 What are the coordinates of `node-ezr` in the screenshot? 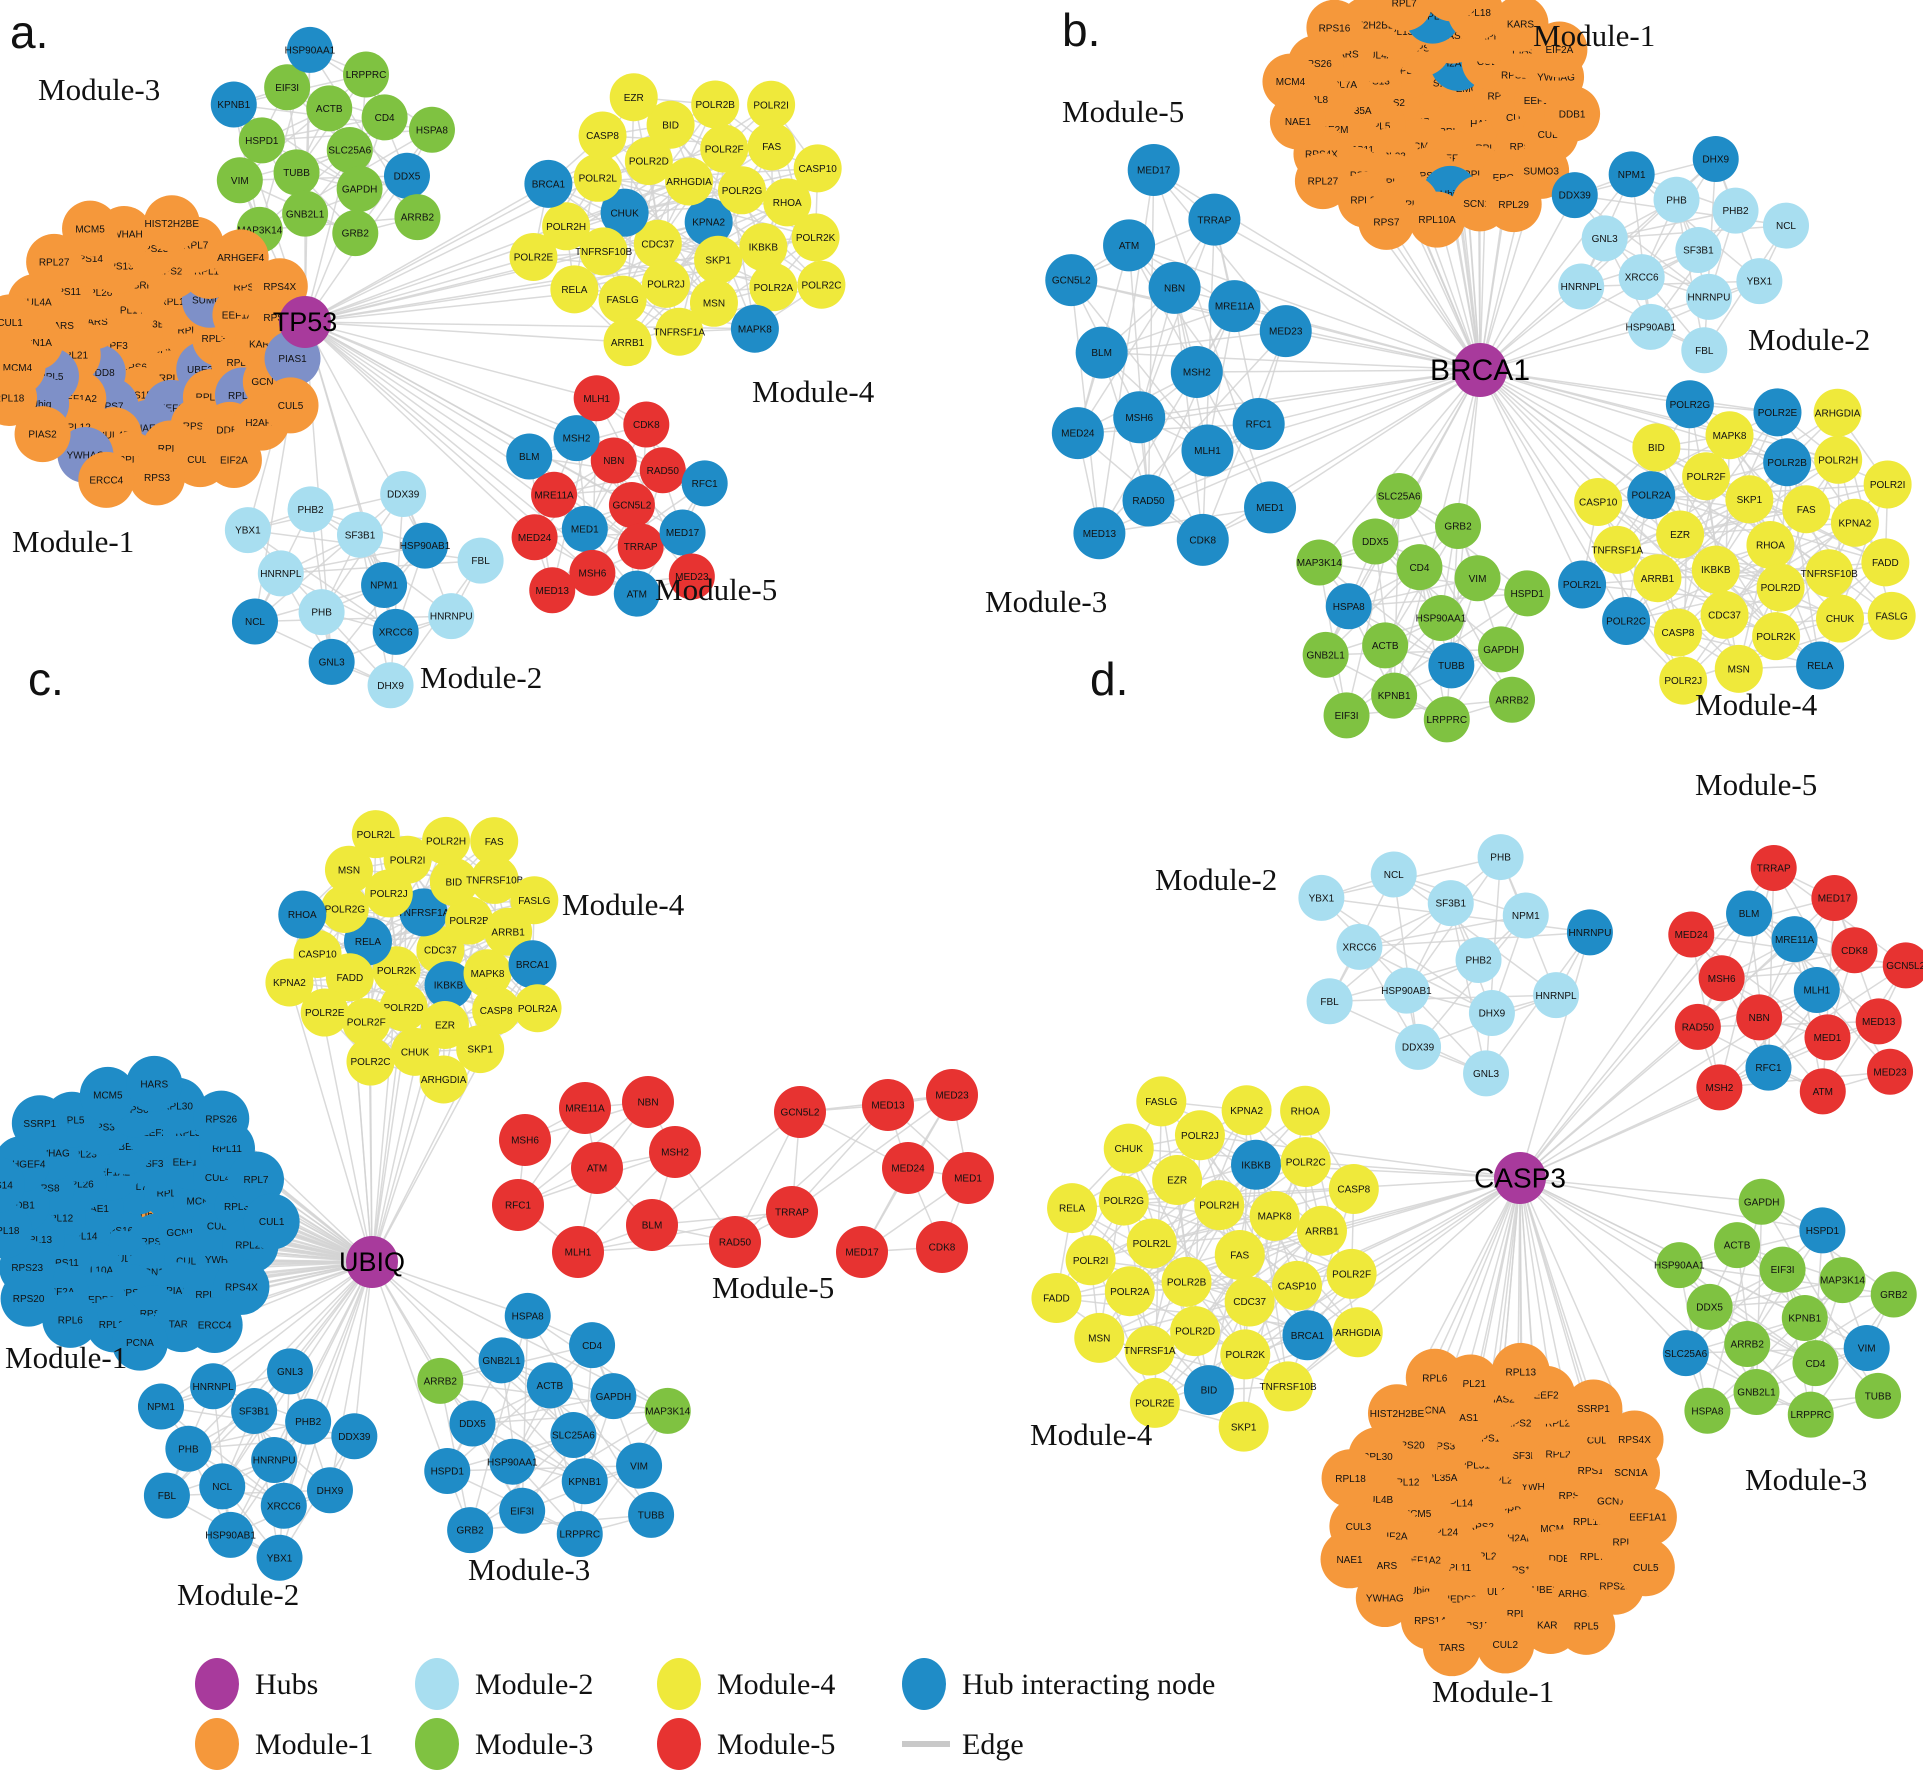 It's located at (1177, 1179).